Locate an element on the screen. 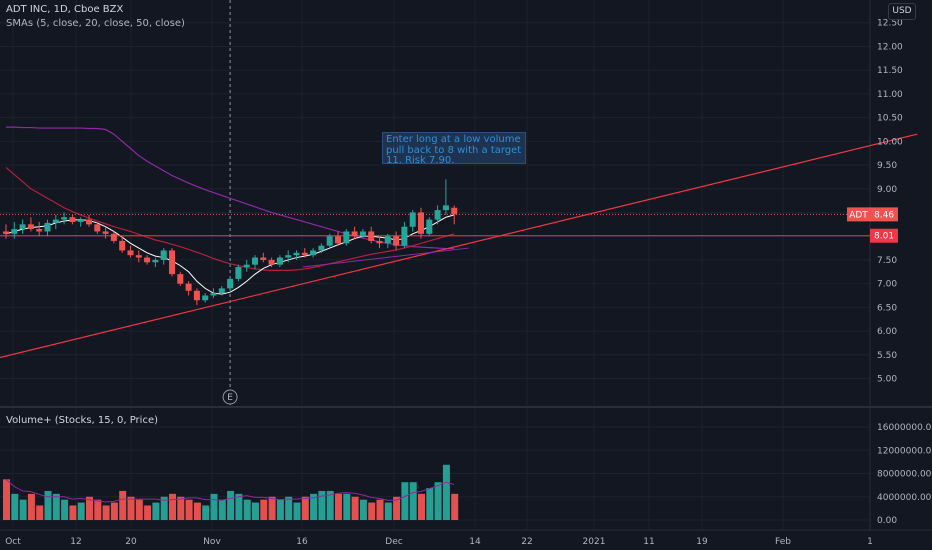 The image size is (932, 550). volume-tick-label: 4000000.00 is located at coordinates (904, 498).